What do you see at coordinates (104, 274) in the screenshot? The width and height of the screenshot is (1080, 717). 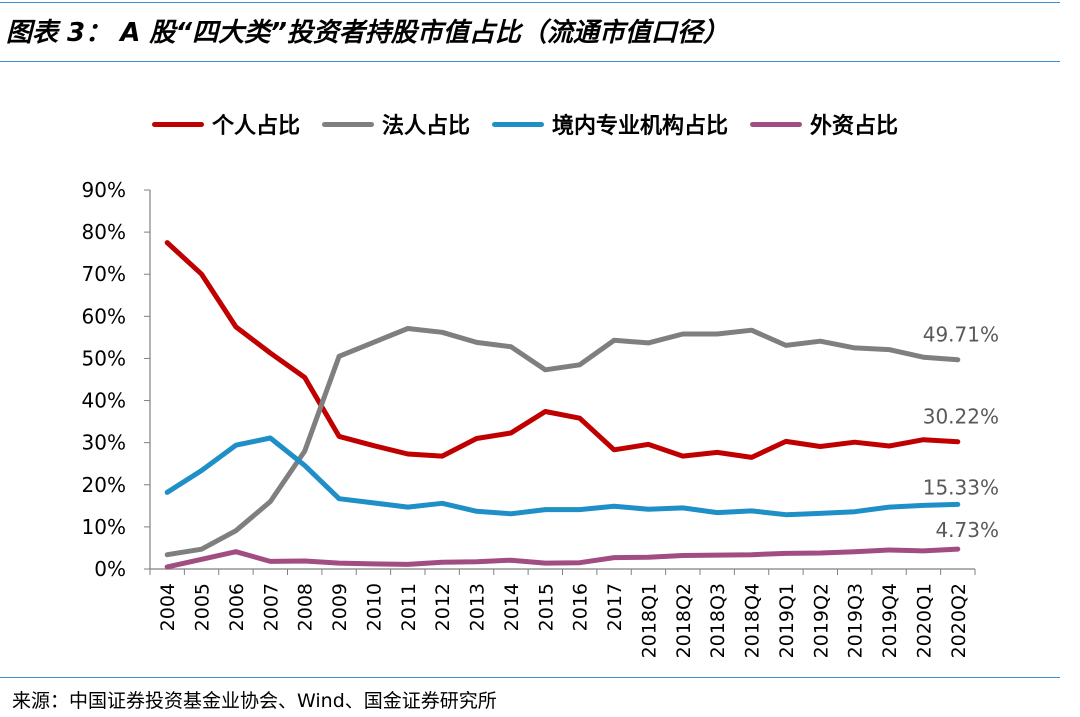 I see `y-tick-label: 70%` at bounding box center [104, 274].